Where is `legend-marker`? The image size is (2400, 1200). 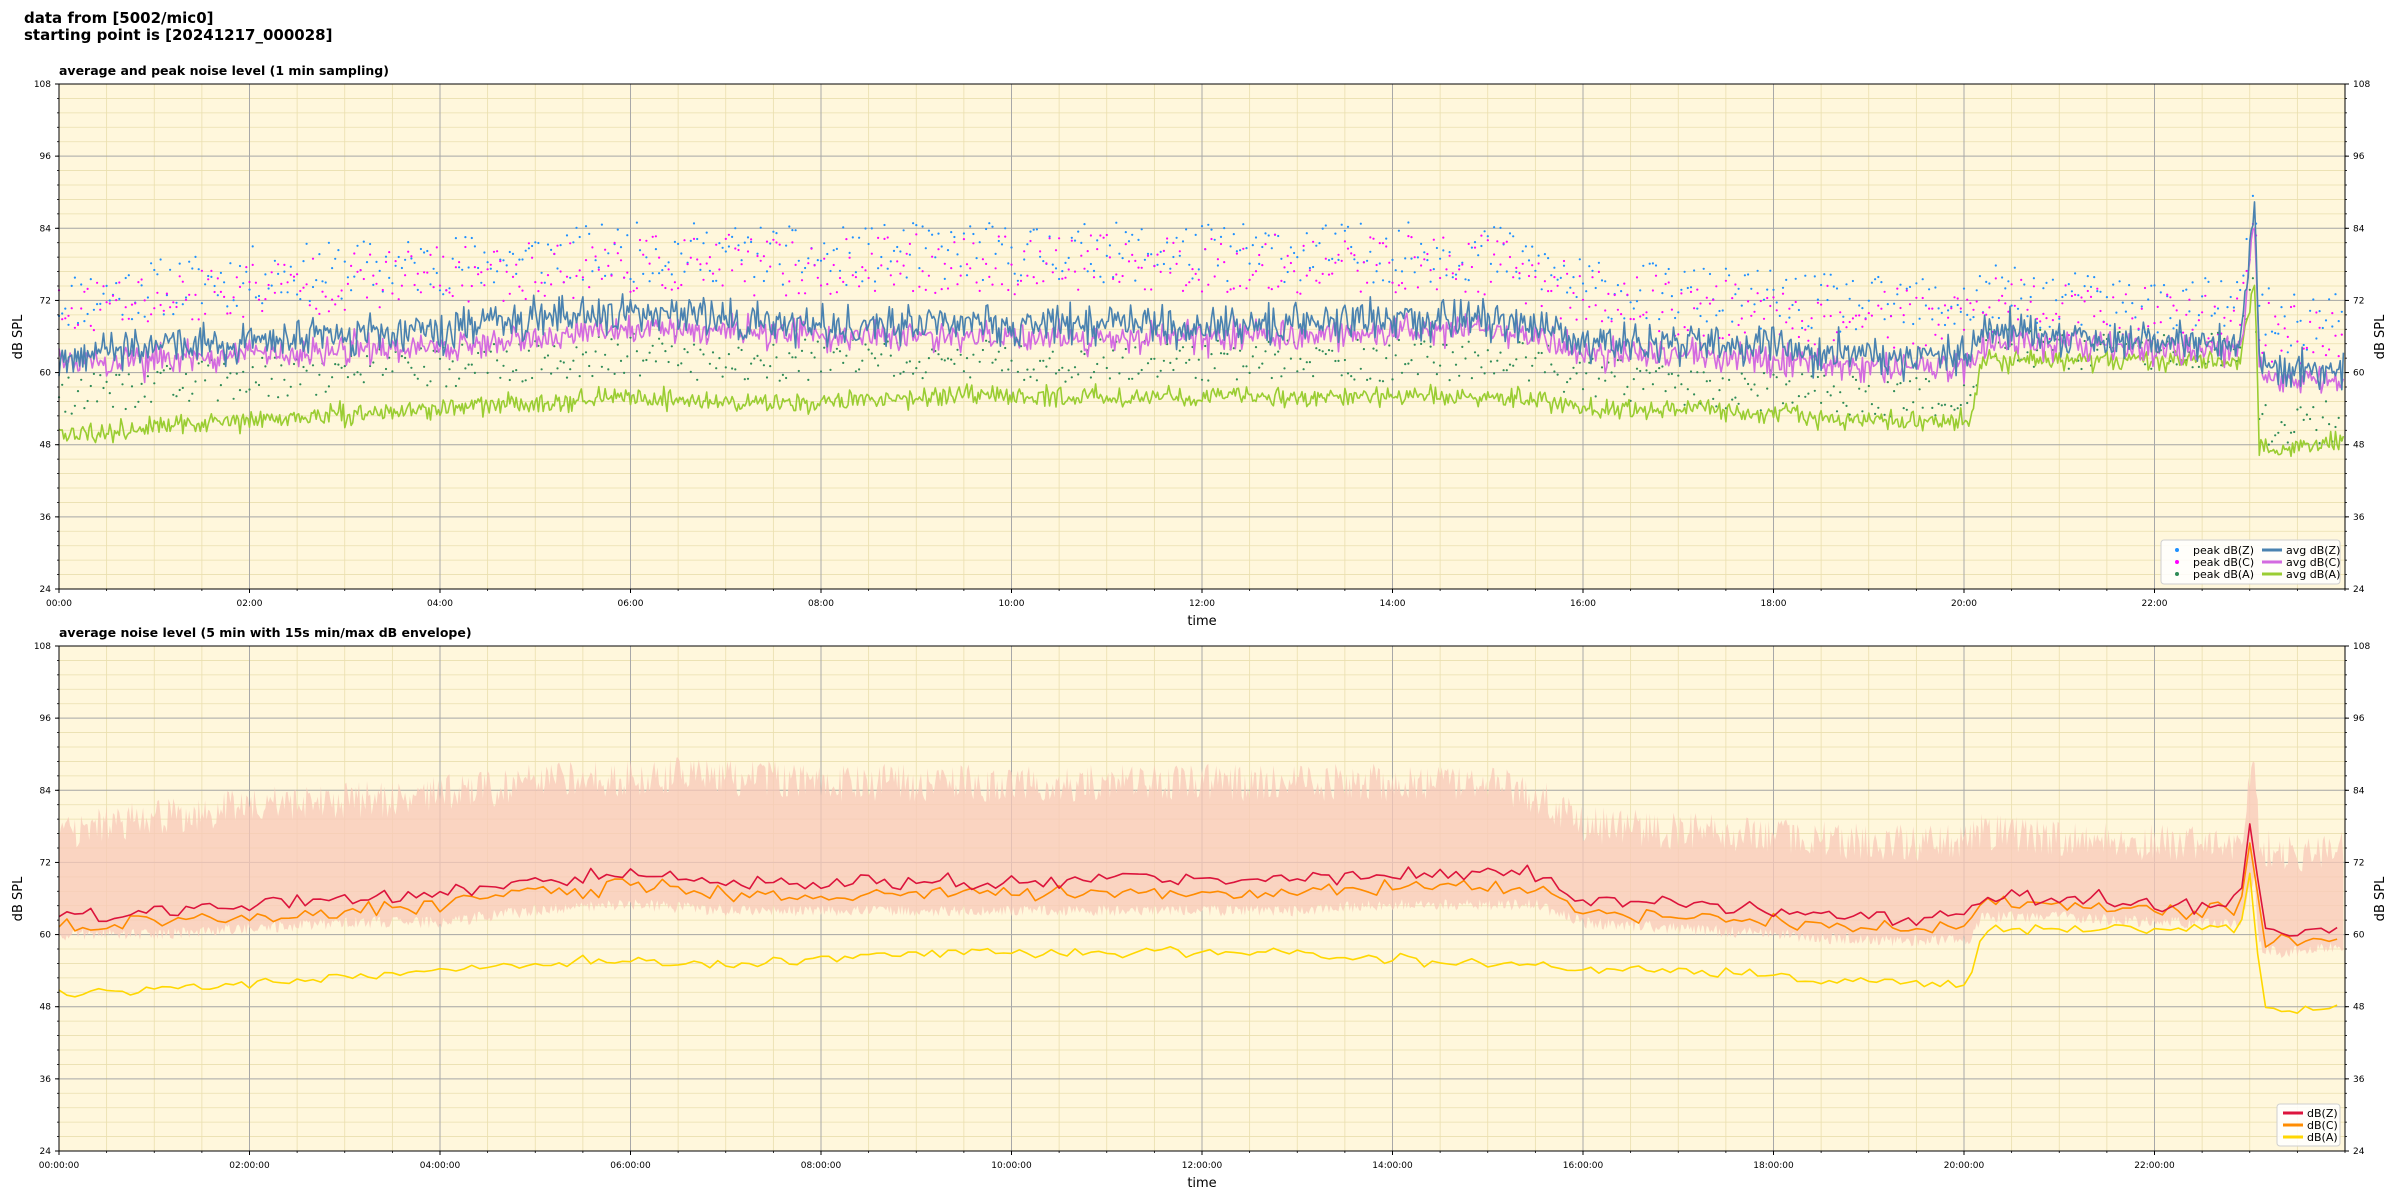 legend-marker is located at coordinates (2177, 562).